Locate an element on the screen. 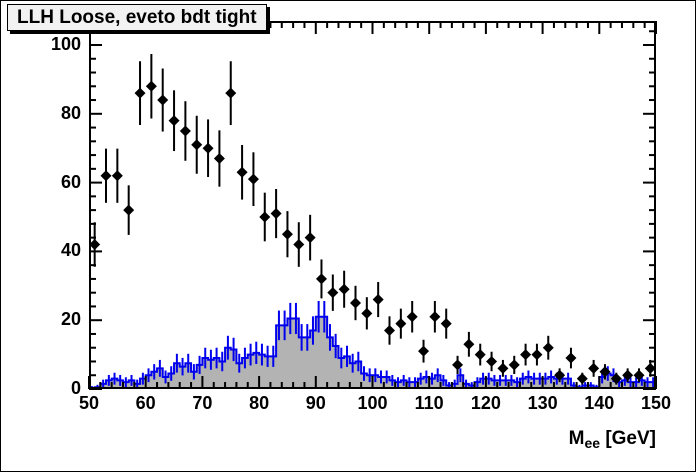  plot-title: LLH Loose, eveto bdt tight is located at coordinates (137, 17).